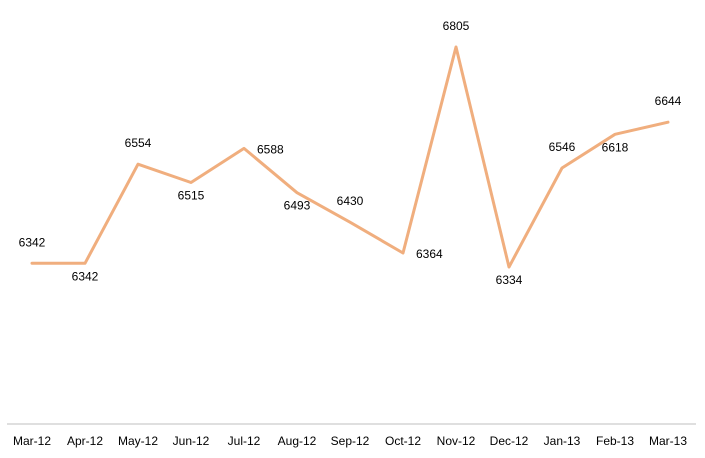  I want to click on data-label: 6334, so click(509, 280).